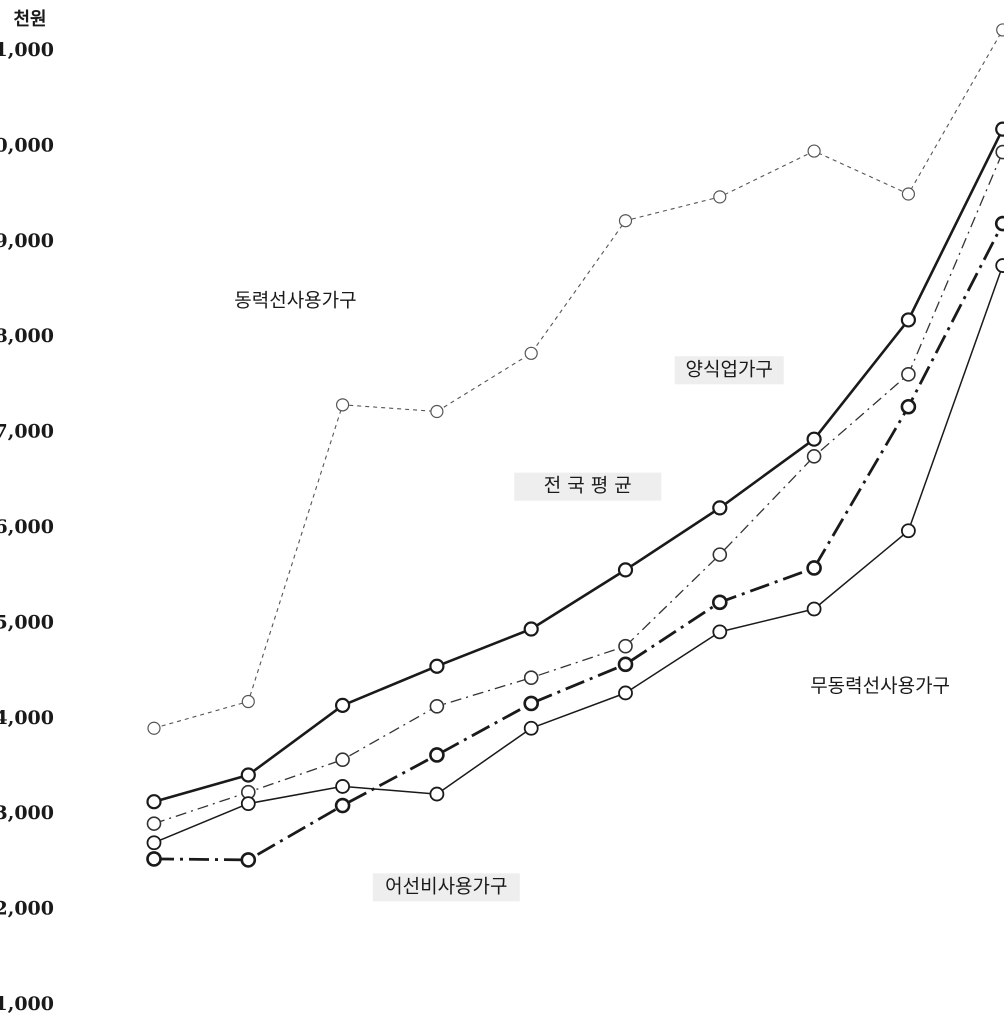 The height and width of the screenshot is (1015, 1004). I want to click on series-label: 동력선사용가구, so click(295, 301).